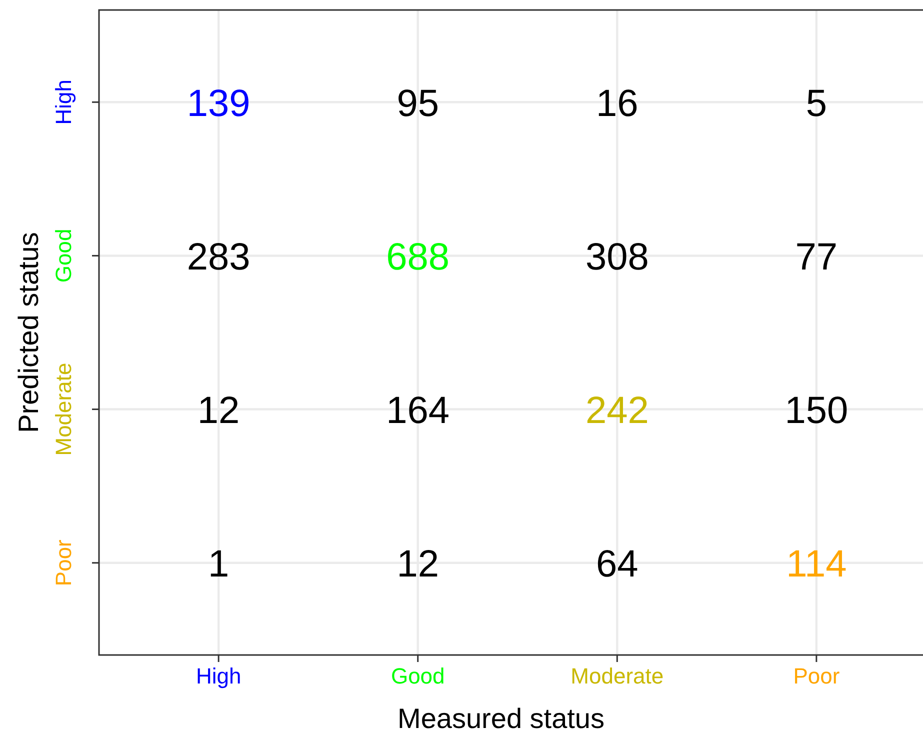 This screenshot has width=923, height=735. Describe the element at coordinates (501, 718) in the screenshot. I see `x-axis-title: Measured status` at that location.